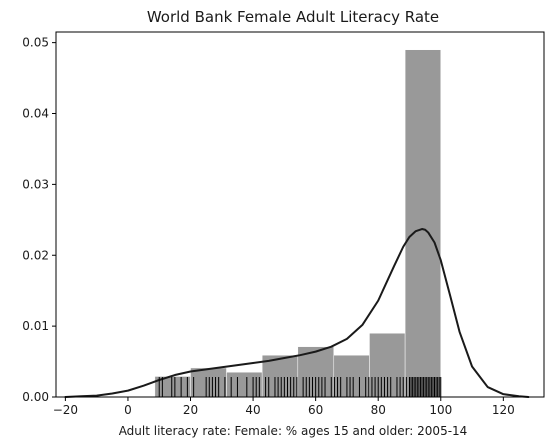 Image resolution: width=554 pixels, height=440 pixels. Describe the element at coordinates (252, 410) in the screenshot. I see `x-tick-label: 40` at that location.